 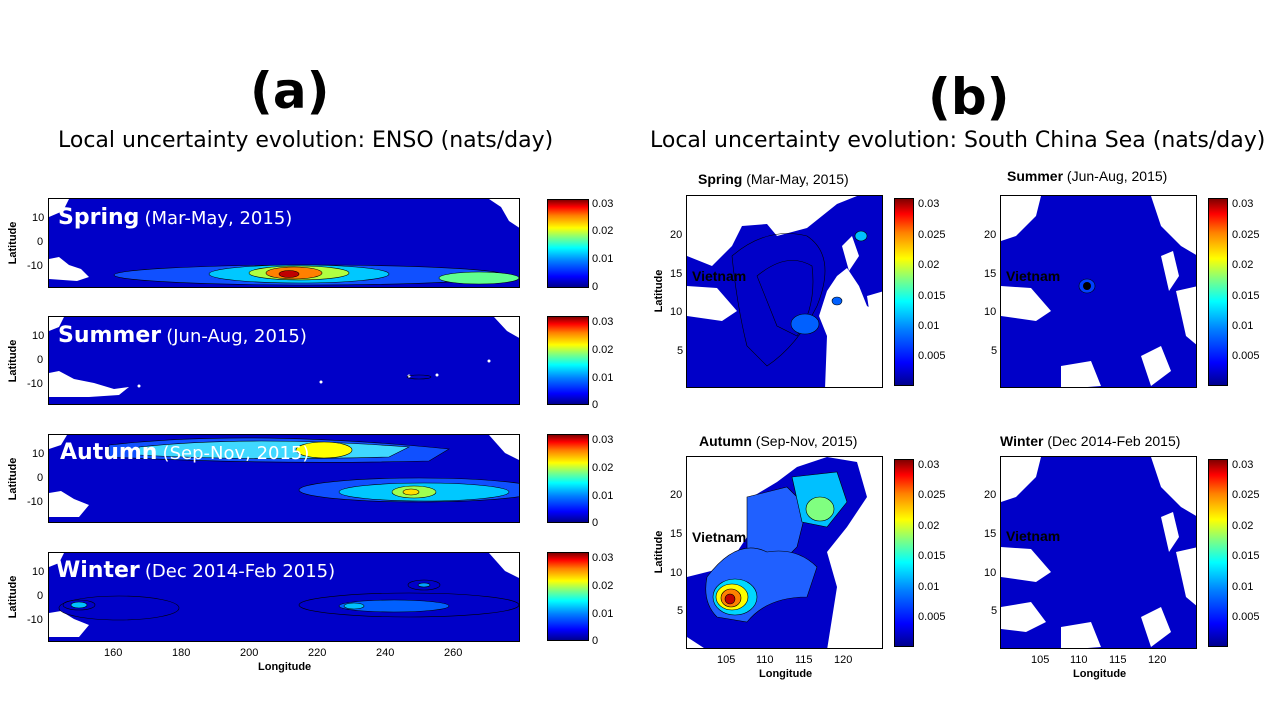 I want to click on xtick: 110, so click(x=1079, y=660).